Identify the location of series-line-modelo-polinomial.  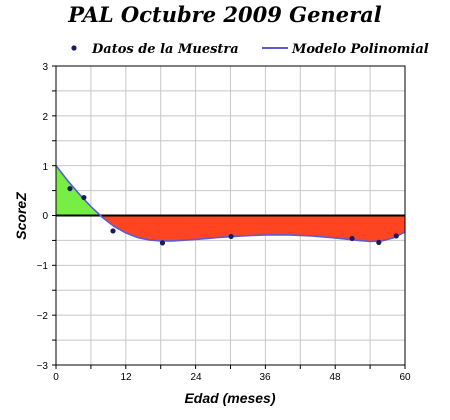
(230, 204).